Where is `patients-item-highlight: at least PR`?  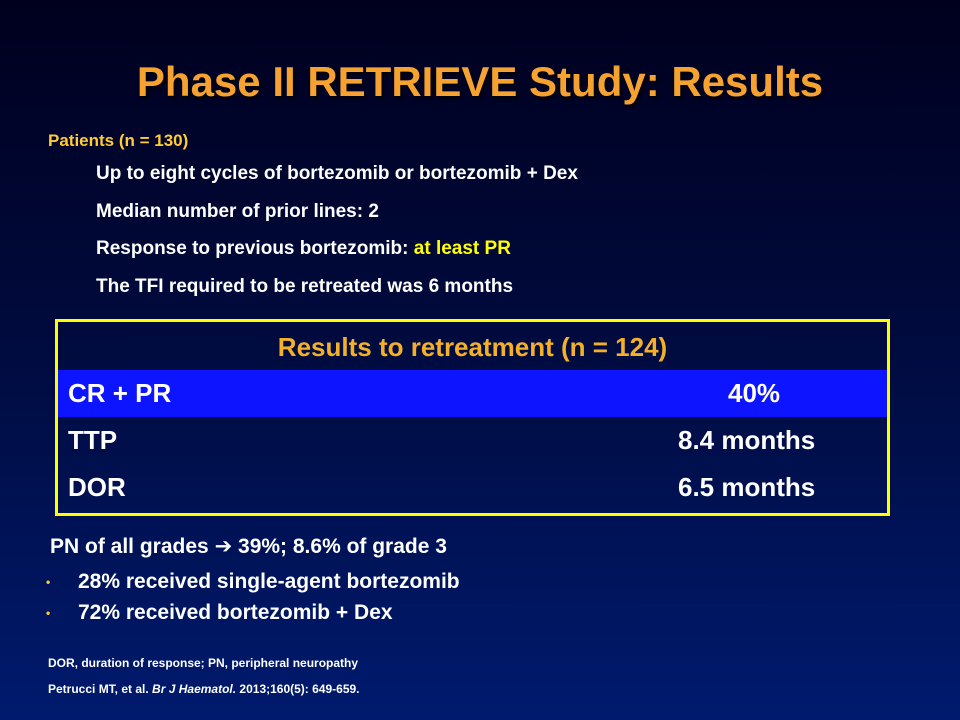 patients-item-highlight: at least PR is located at coordinates (462, 248).